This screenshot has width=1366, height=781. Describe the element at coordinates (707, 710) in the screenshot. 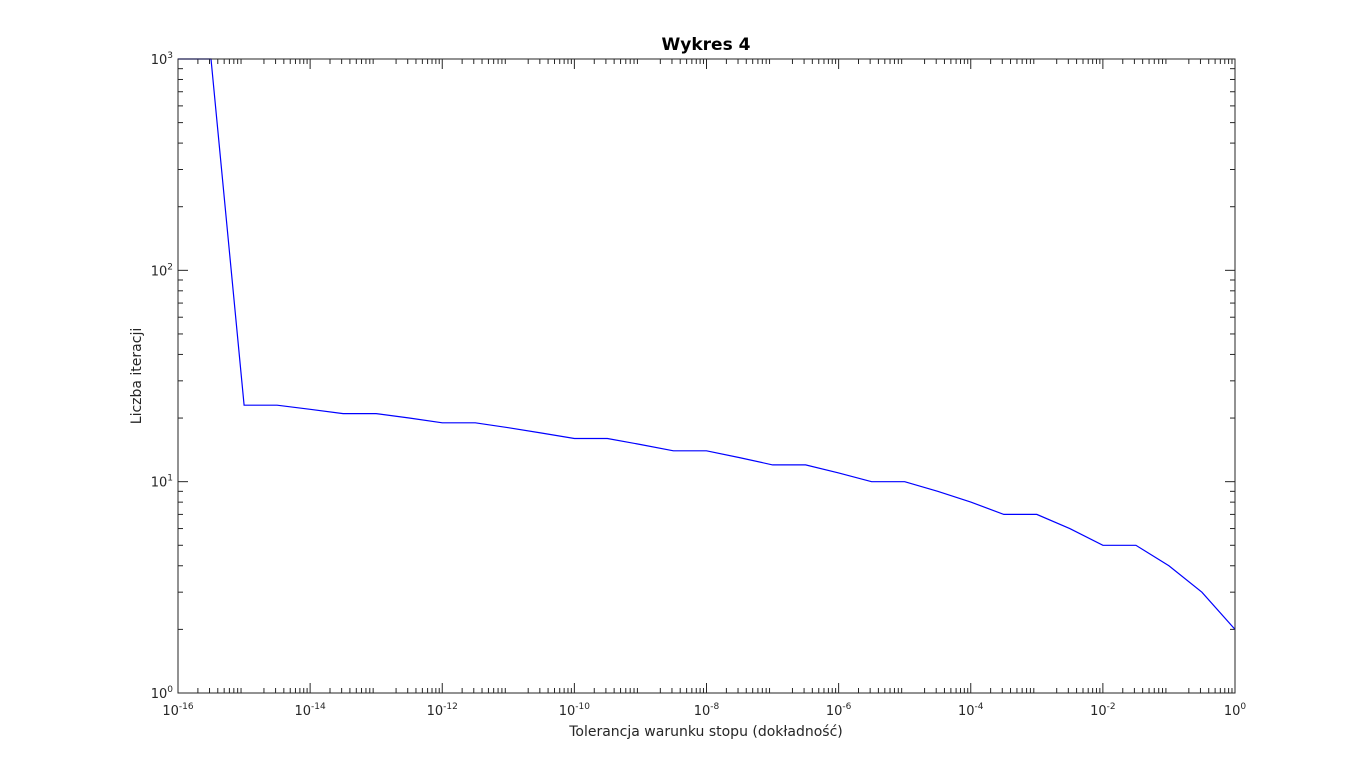

I see `x-tick-label: 10⁻⁸` at that location.